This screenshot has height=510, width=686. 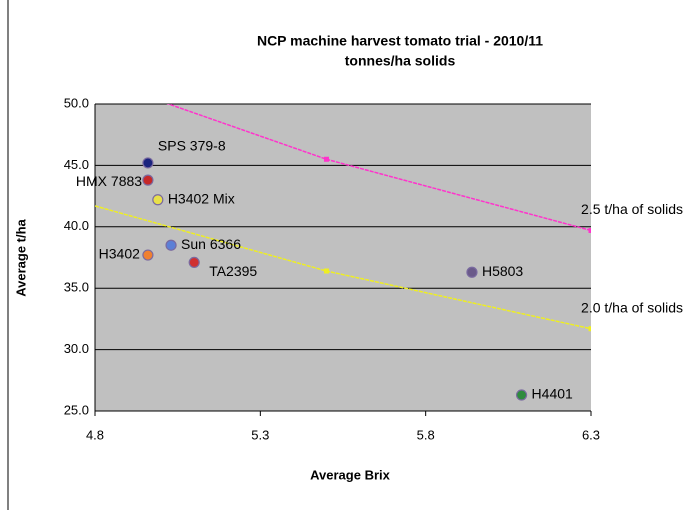 I want to click on line-label: 2.0 t/ha of solids, so click(x=632, y=307).